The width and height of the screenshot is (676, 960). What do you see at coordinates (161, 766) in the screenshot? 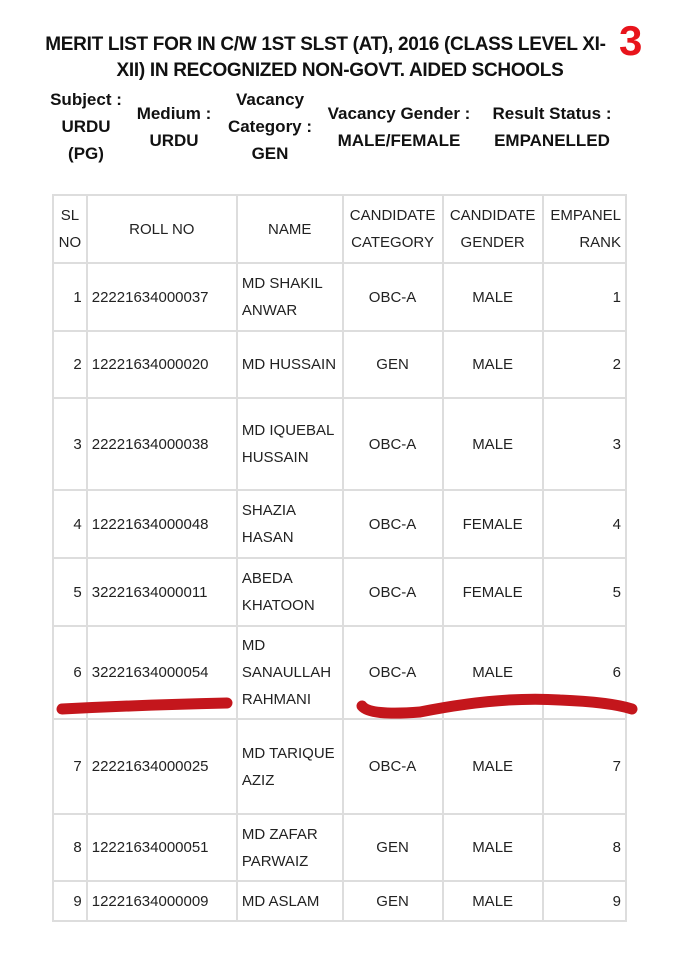
I see `roll-no-cell: 22221634000025` at bounding box center [161, 766].